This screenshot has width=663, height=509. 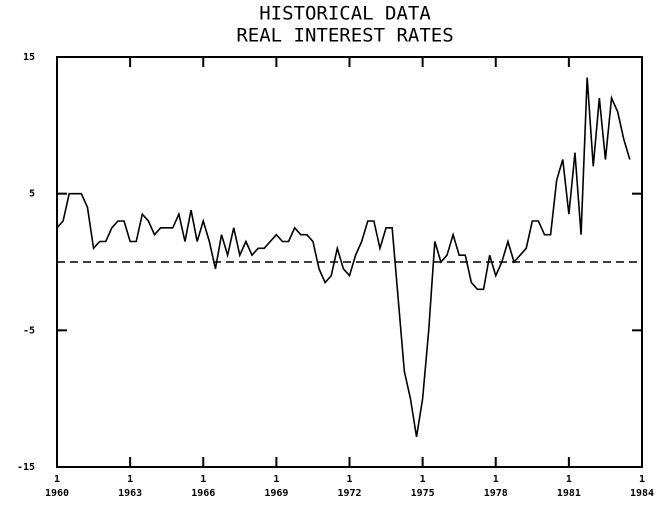 What do you see at coordinates (345, 14) in the screenshot?
I see `chart-title: HISTORICAL DATA` at bounding box center [345, 14].